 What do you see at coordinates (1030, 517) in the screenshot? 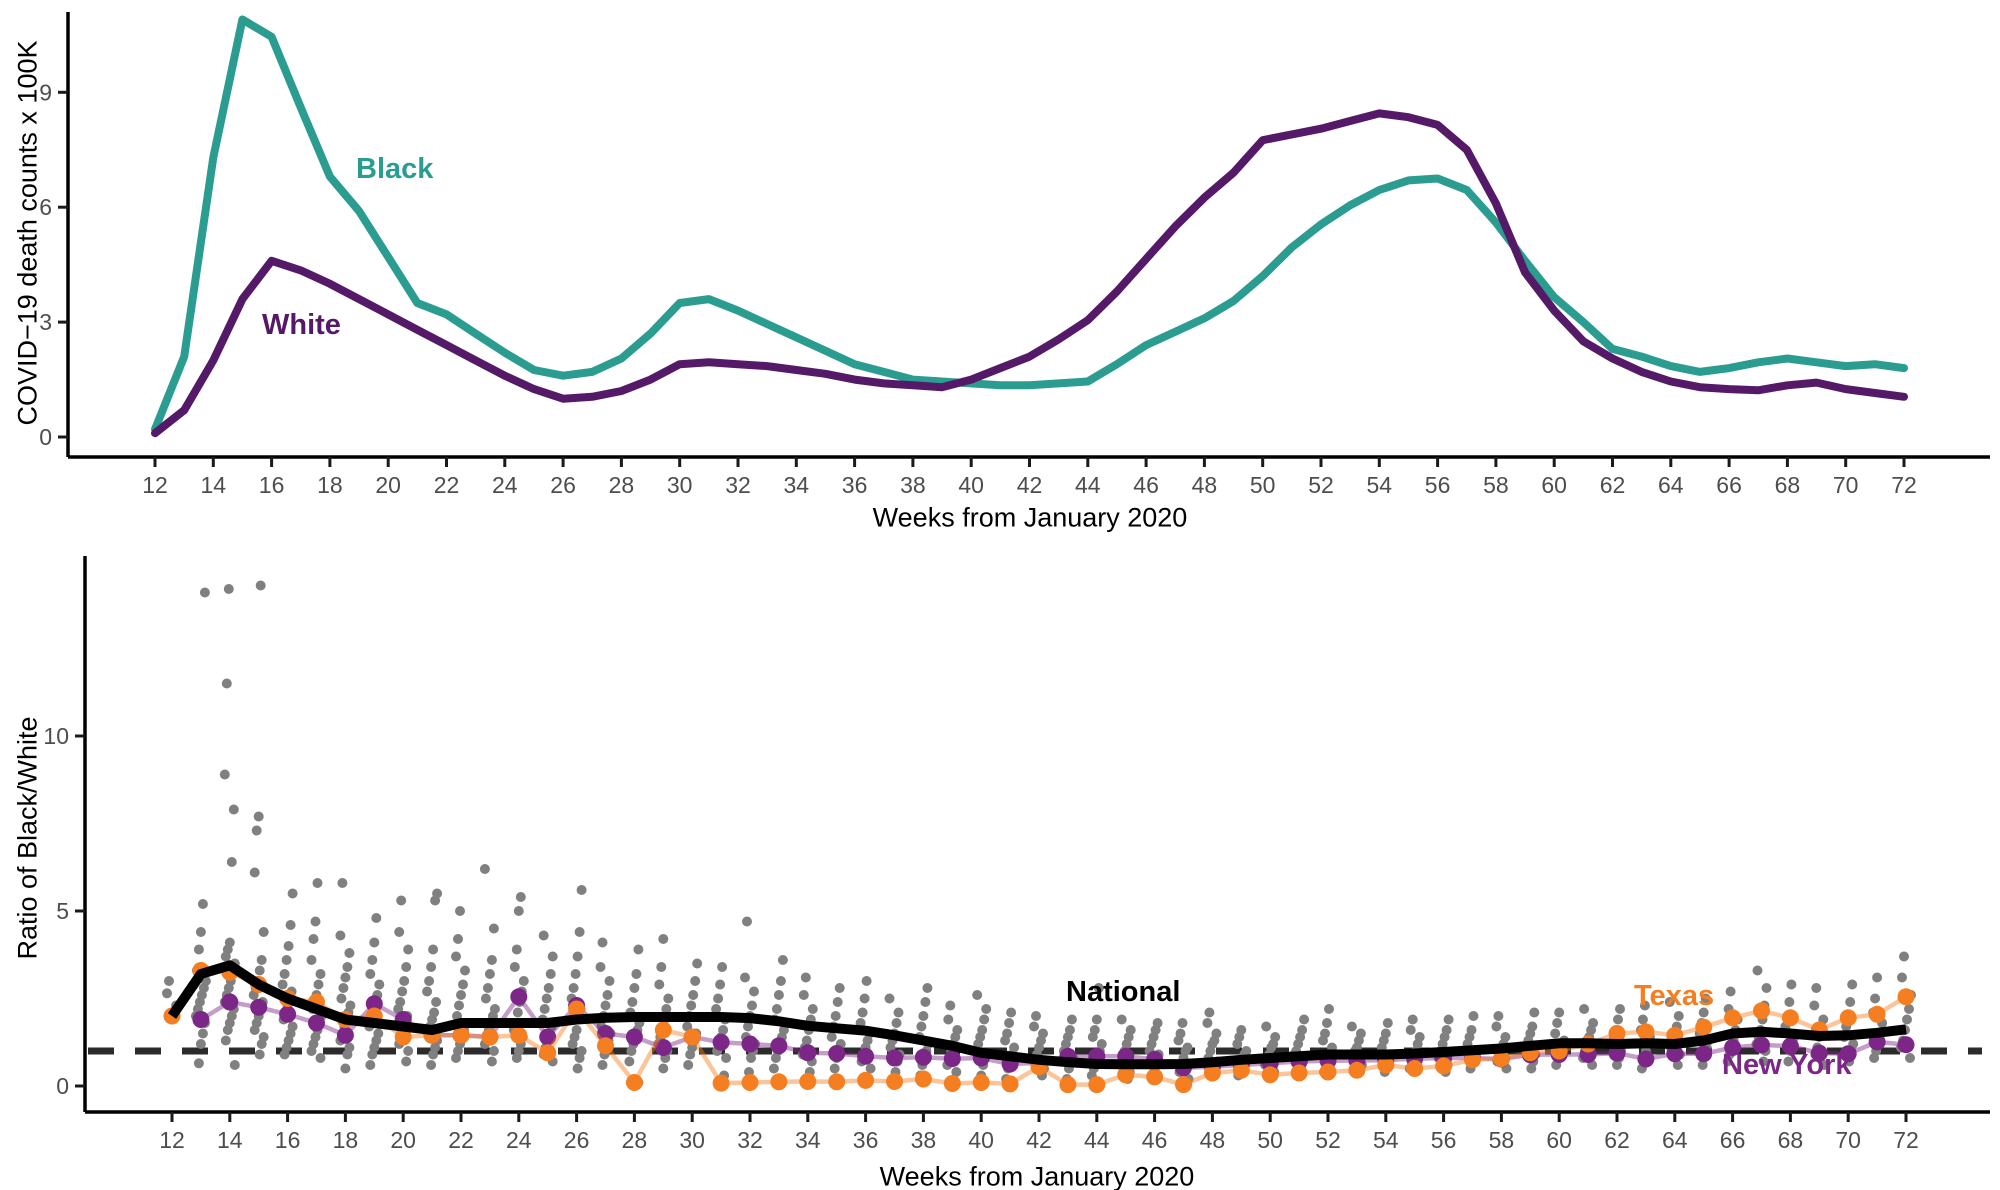
I see `top-x-axis-title: Weeks from January 2020` at bounding box center [1030, 517].